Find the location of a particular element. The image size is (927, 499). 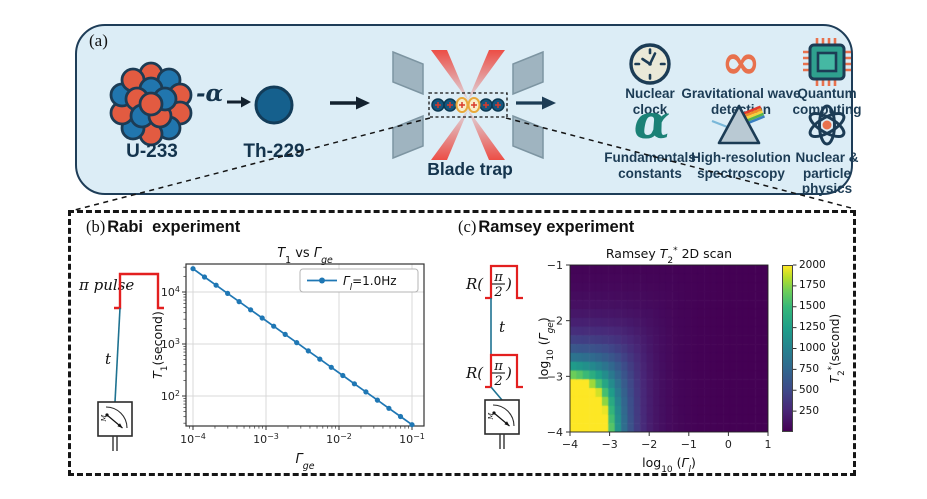

panel-c-header: (c) Ramsey experiment is located at coordinates (546, 227).